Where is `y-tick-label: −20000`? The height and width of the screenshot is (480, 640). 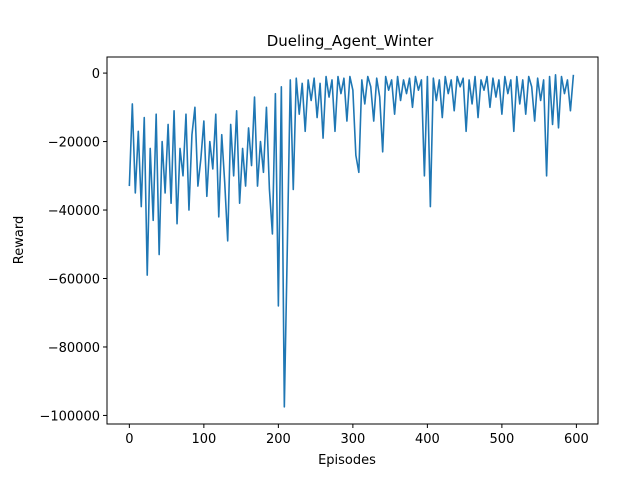 y-tick-label: −20000 is located at coordinates (74, 143).